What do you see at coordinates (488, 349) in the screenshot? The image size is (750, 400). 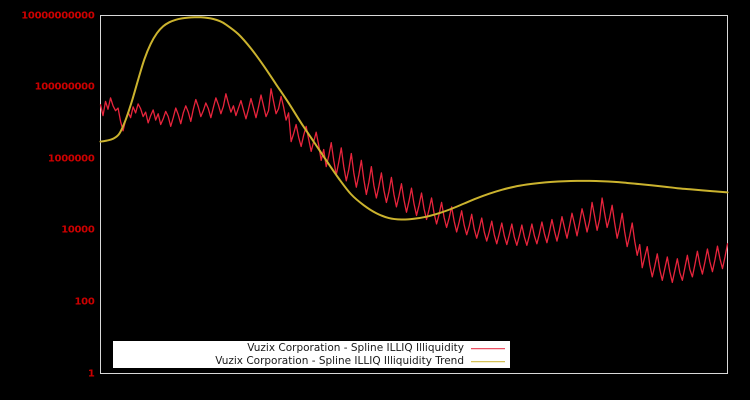 I see `legend-swatch-illiquidity` at bounding box center [488, 349].